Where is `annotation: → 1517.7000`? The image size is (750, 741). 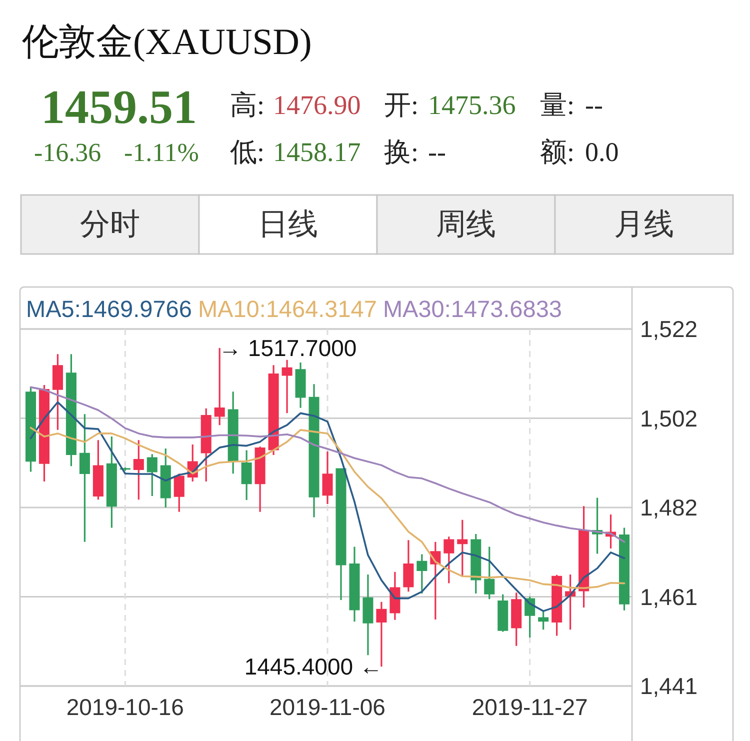
annotation: → 1517.7000 is located at coordinates (287, 347).